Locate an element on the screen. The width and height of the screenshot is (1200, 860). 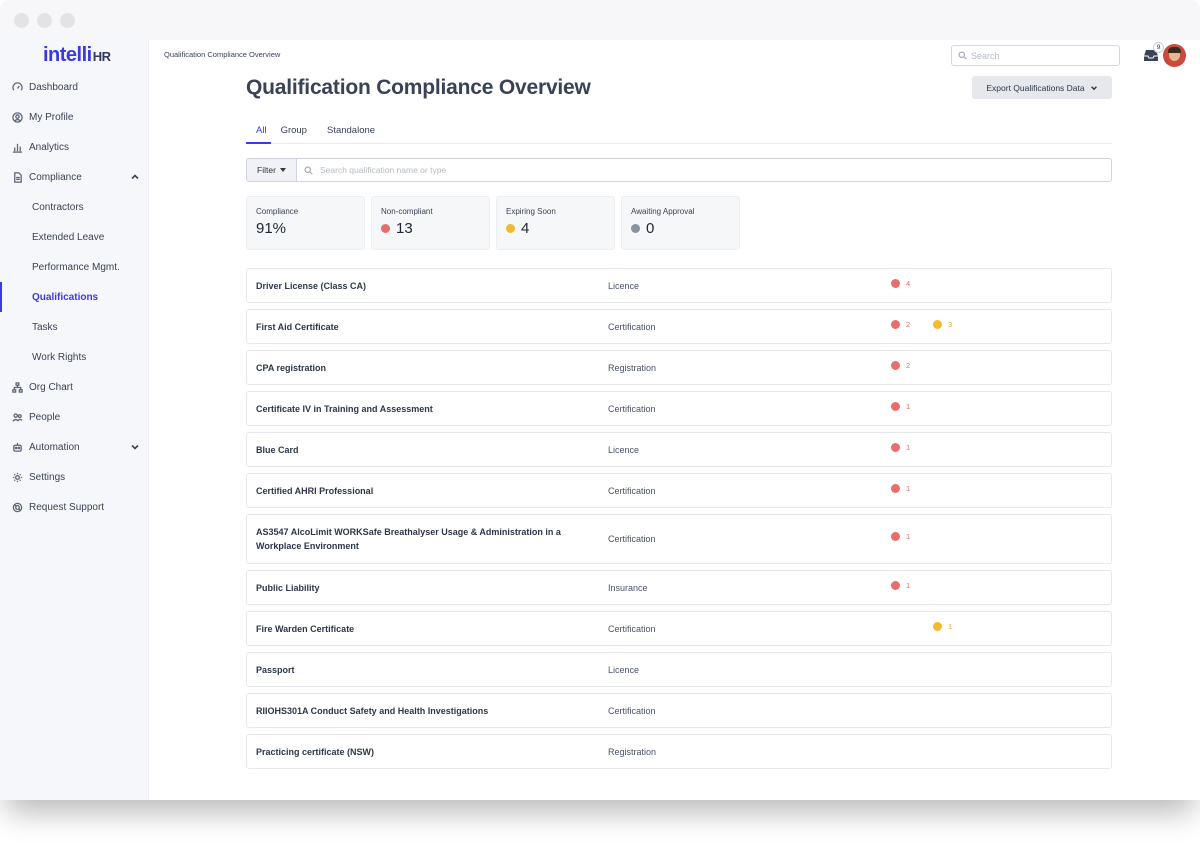
non-compliant-count: 1 is located at coordinates (900, 447).